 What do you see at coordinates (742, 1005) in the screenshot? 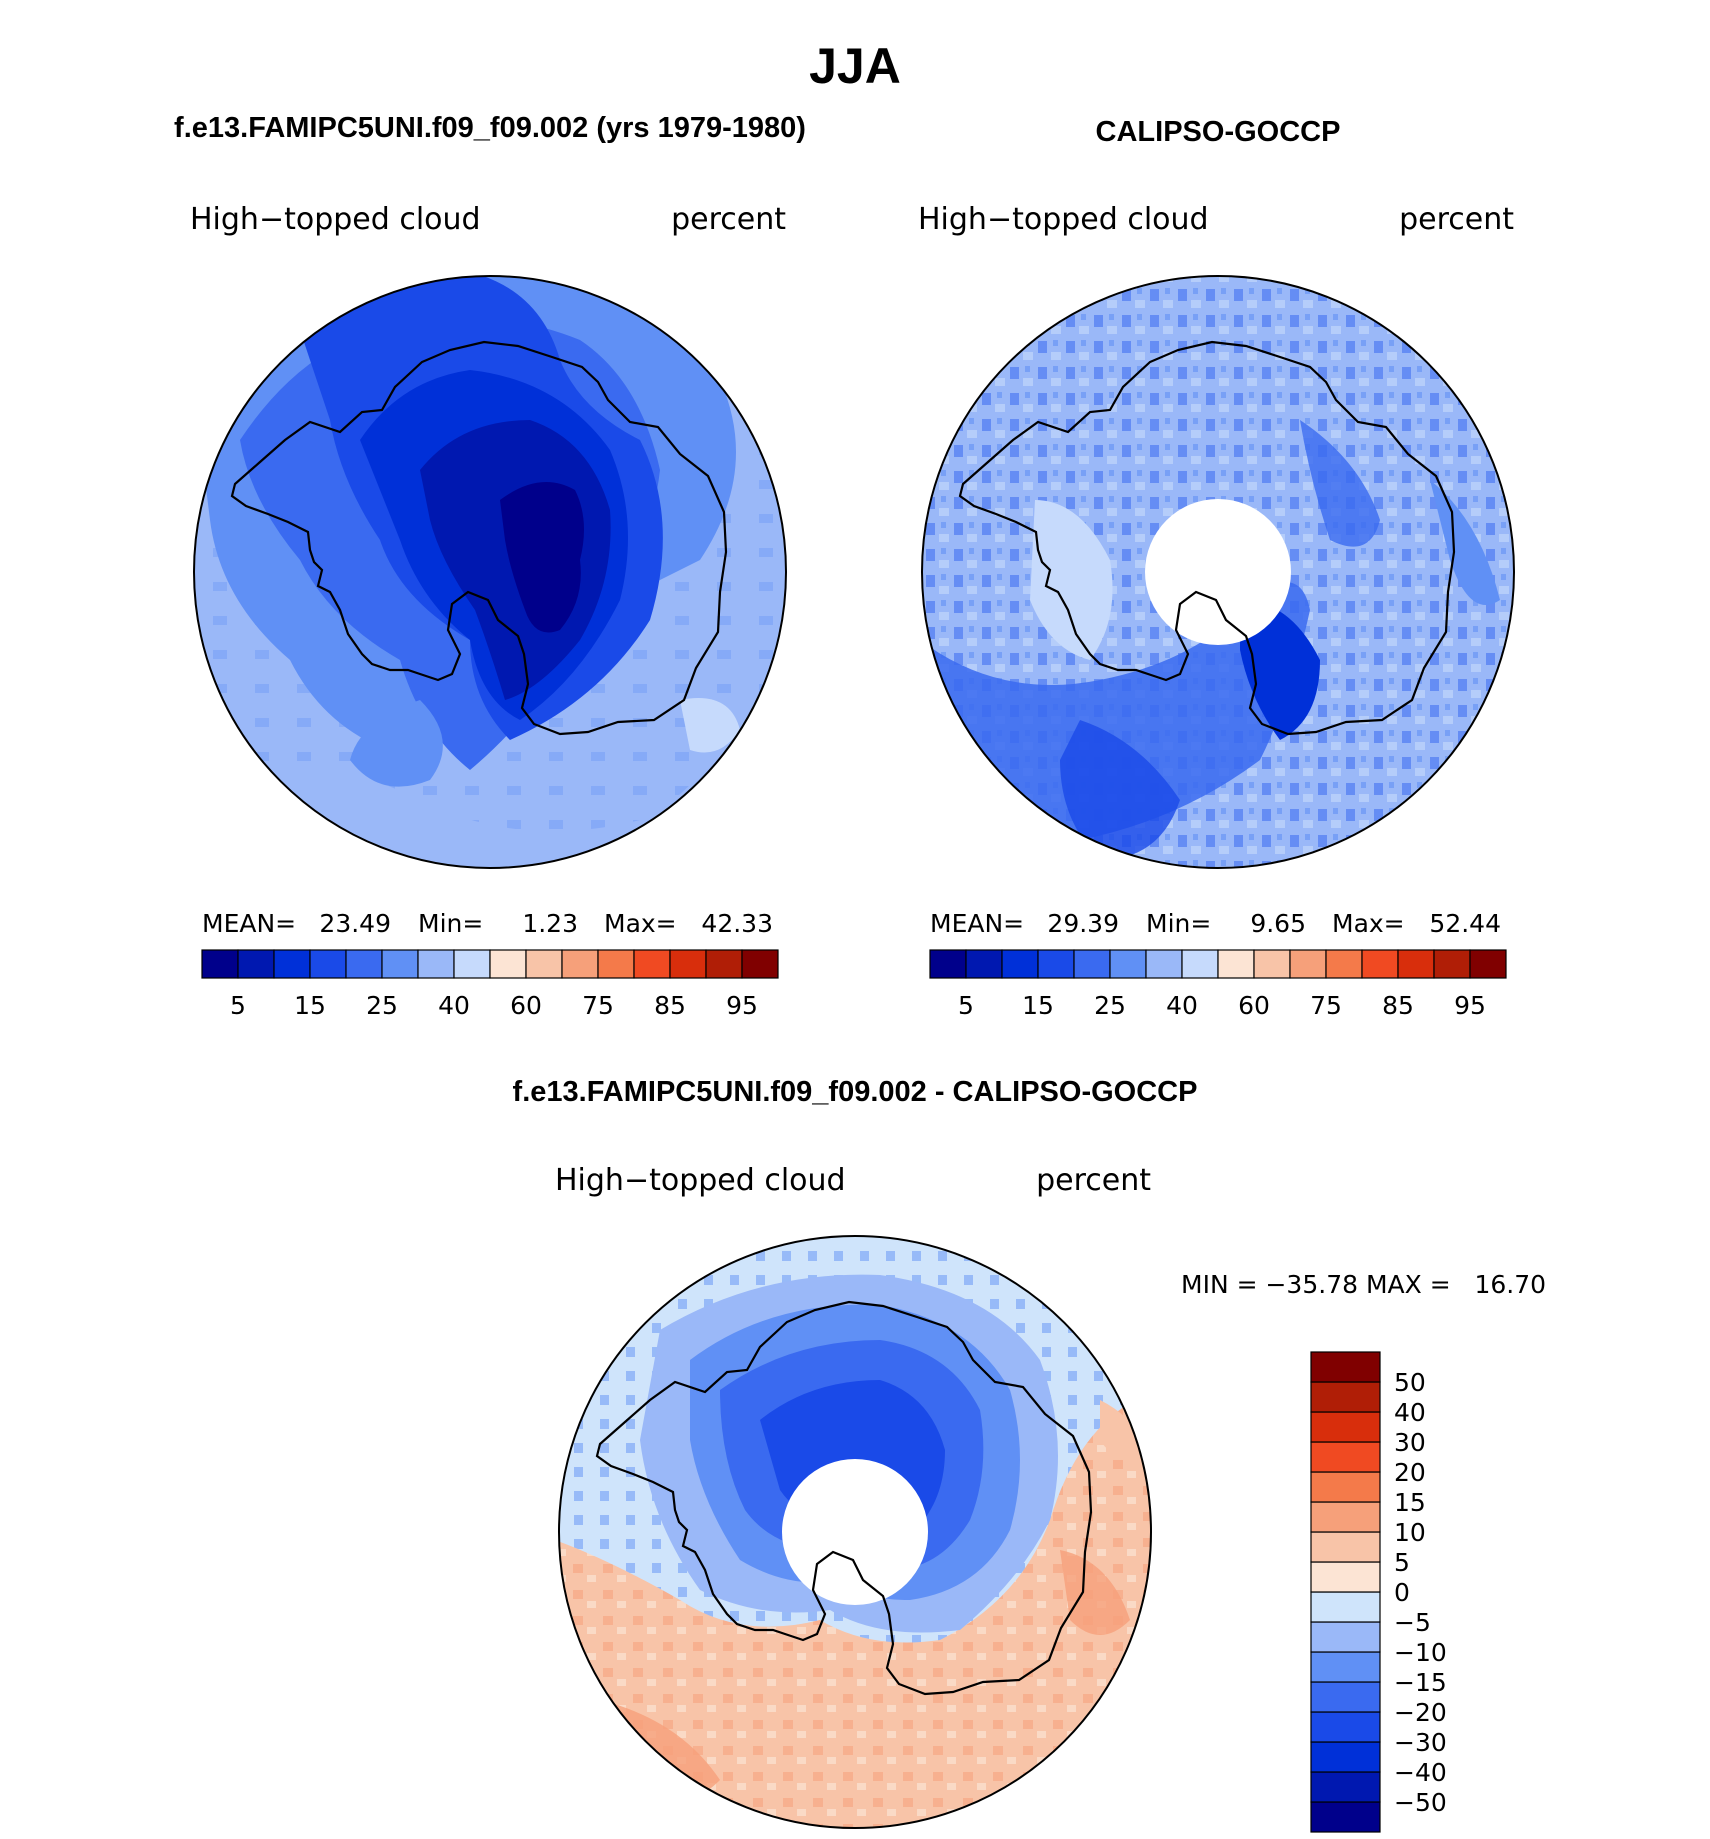
I see `model-colorbar-tick-label: 95` at bounding box center [742, 1005].